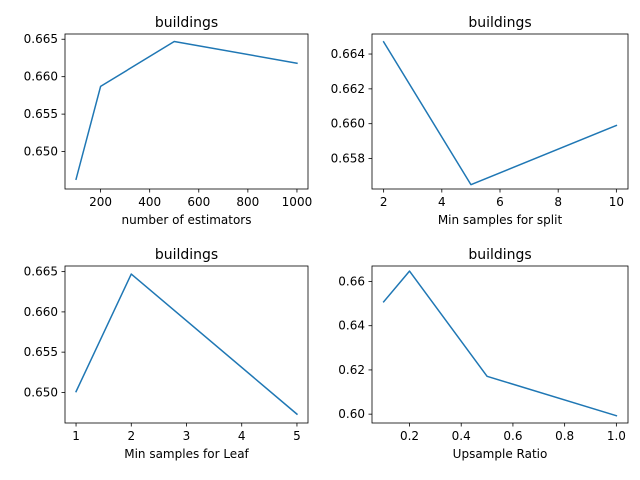 The height and width of the screenshot is (480, 640). Describe the element at coordinates (348, 159) in the screenshot. I see `y-tick-label: 0.658` at that location.